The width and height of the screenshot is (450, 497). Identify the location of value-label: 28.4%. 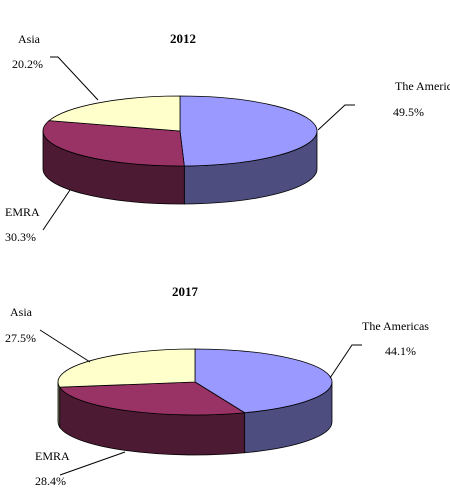
(50, 481).